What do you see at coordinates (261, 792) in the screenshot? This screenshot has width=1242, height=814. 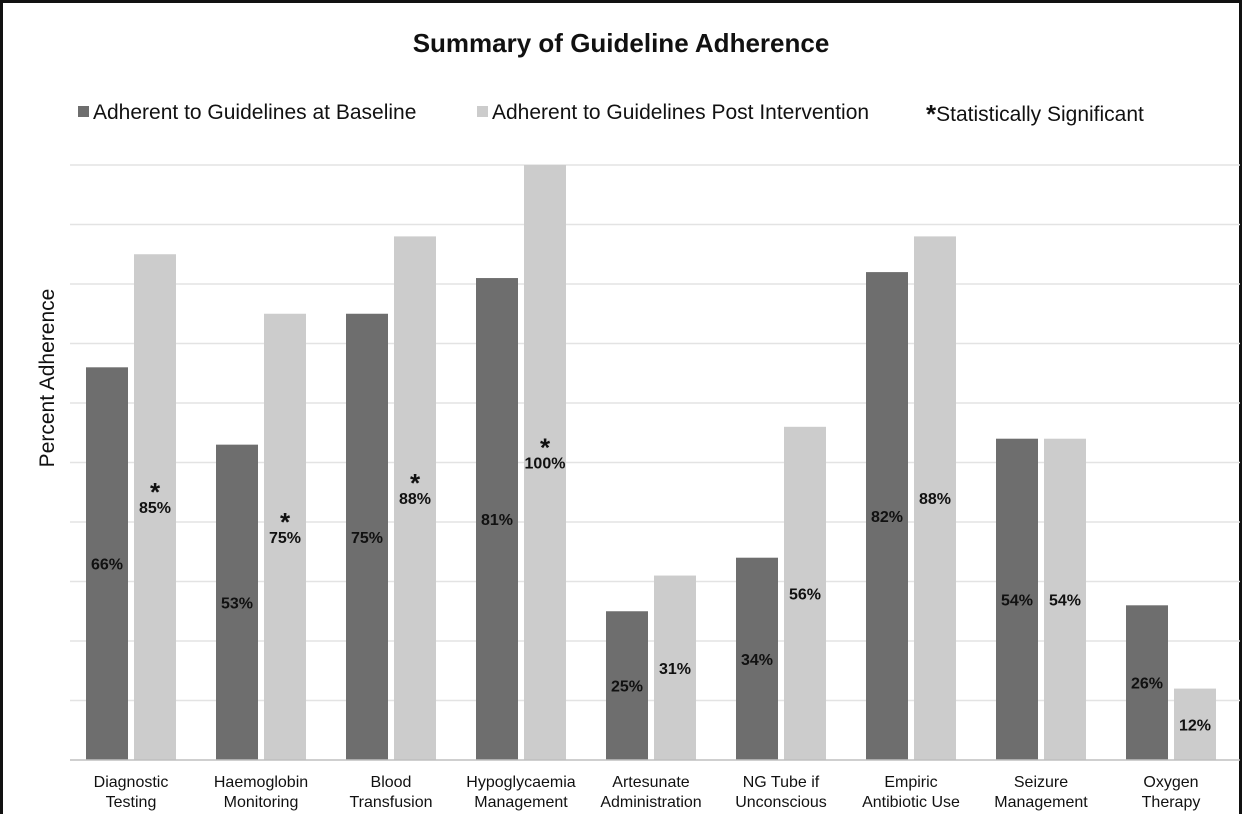 I see `x-tick-label: Haemoglobin Monitoring` at bounding box center [261, 792].